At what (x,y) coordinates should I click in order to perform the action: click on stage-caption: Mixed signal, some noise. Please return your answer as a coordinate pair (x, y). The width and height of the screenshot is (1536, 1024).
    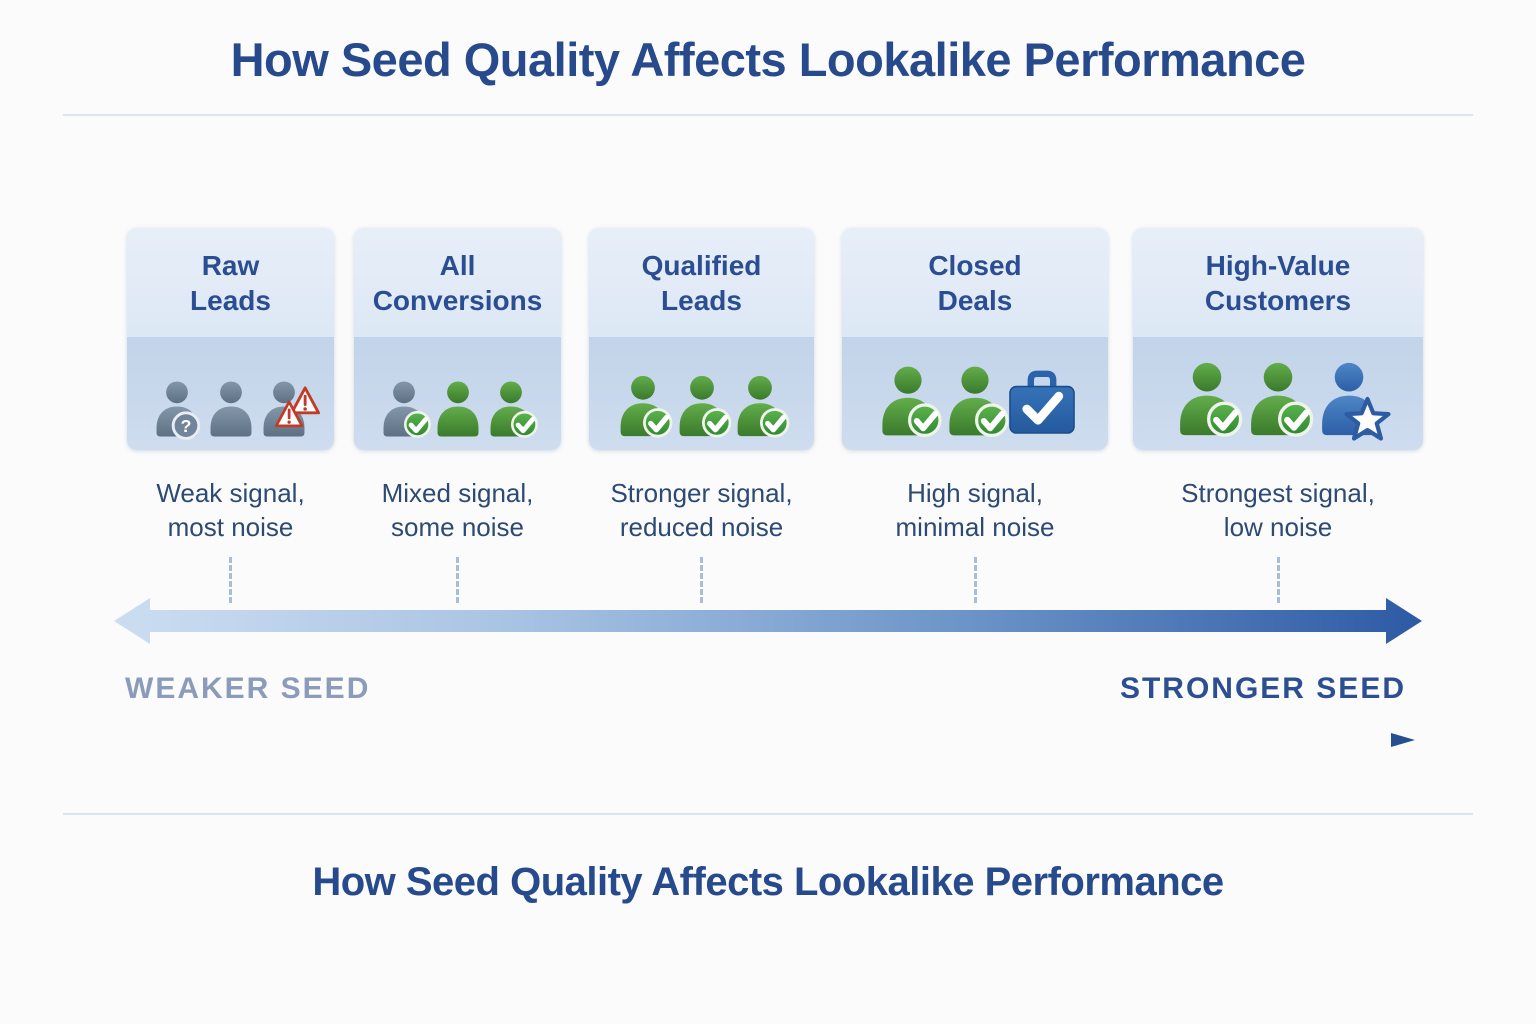
    Looking at the image, I should click on (457, 511).